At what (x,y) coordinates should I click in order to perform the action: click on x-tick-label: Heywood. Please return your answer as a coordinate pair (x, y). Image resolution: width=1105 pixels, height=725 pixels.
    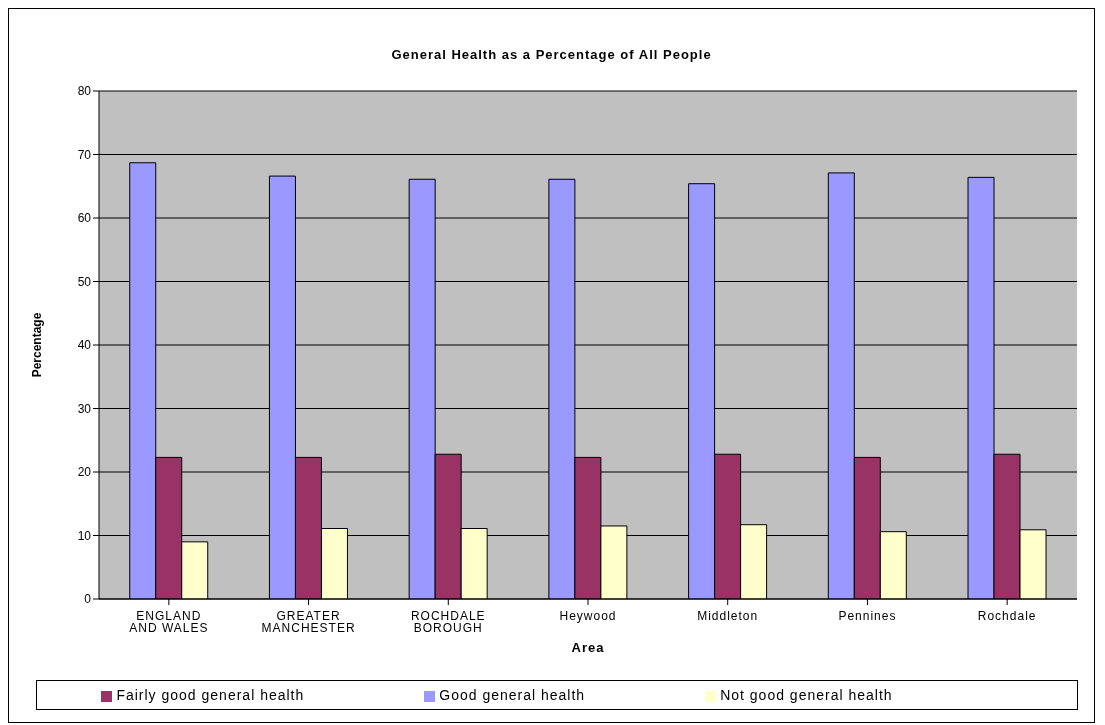
    Looking at the image, I should click on (588, 615).